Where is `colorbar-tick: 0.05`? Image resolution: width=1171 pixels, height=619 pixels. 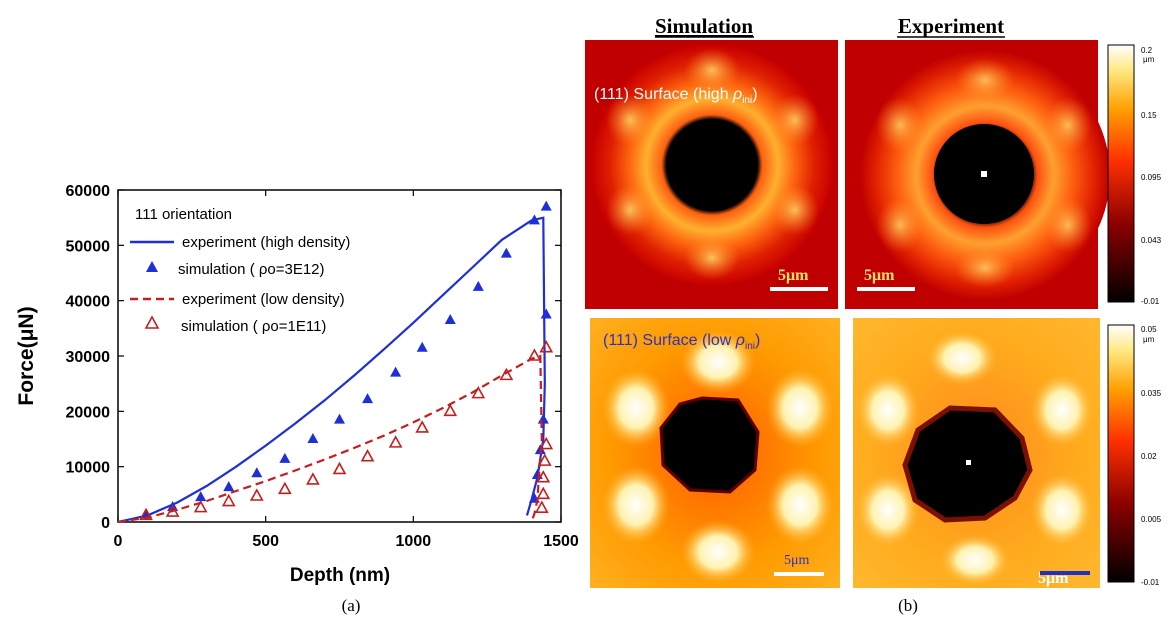 colorbar-tick: 0.05 is located at coordinates (1149, 329).